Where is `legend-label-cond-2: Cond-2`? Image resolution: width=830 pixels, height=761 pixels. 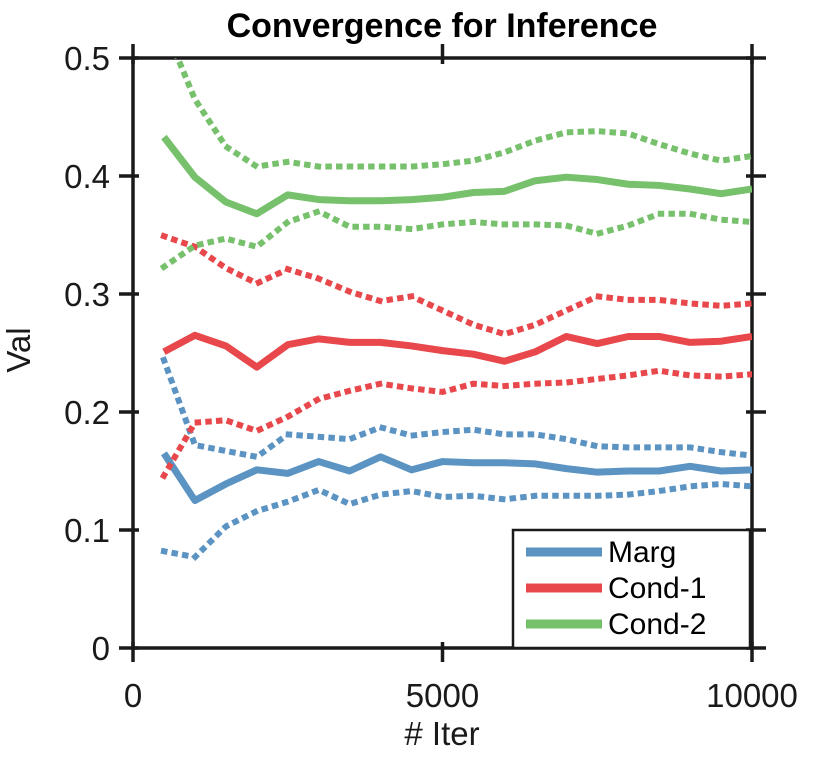 legend-label-cond-2: Cond-2 is located at coordinates (657, 624).